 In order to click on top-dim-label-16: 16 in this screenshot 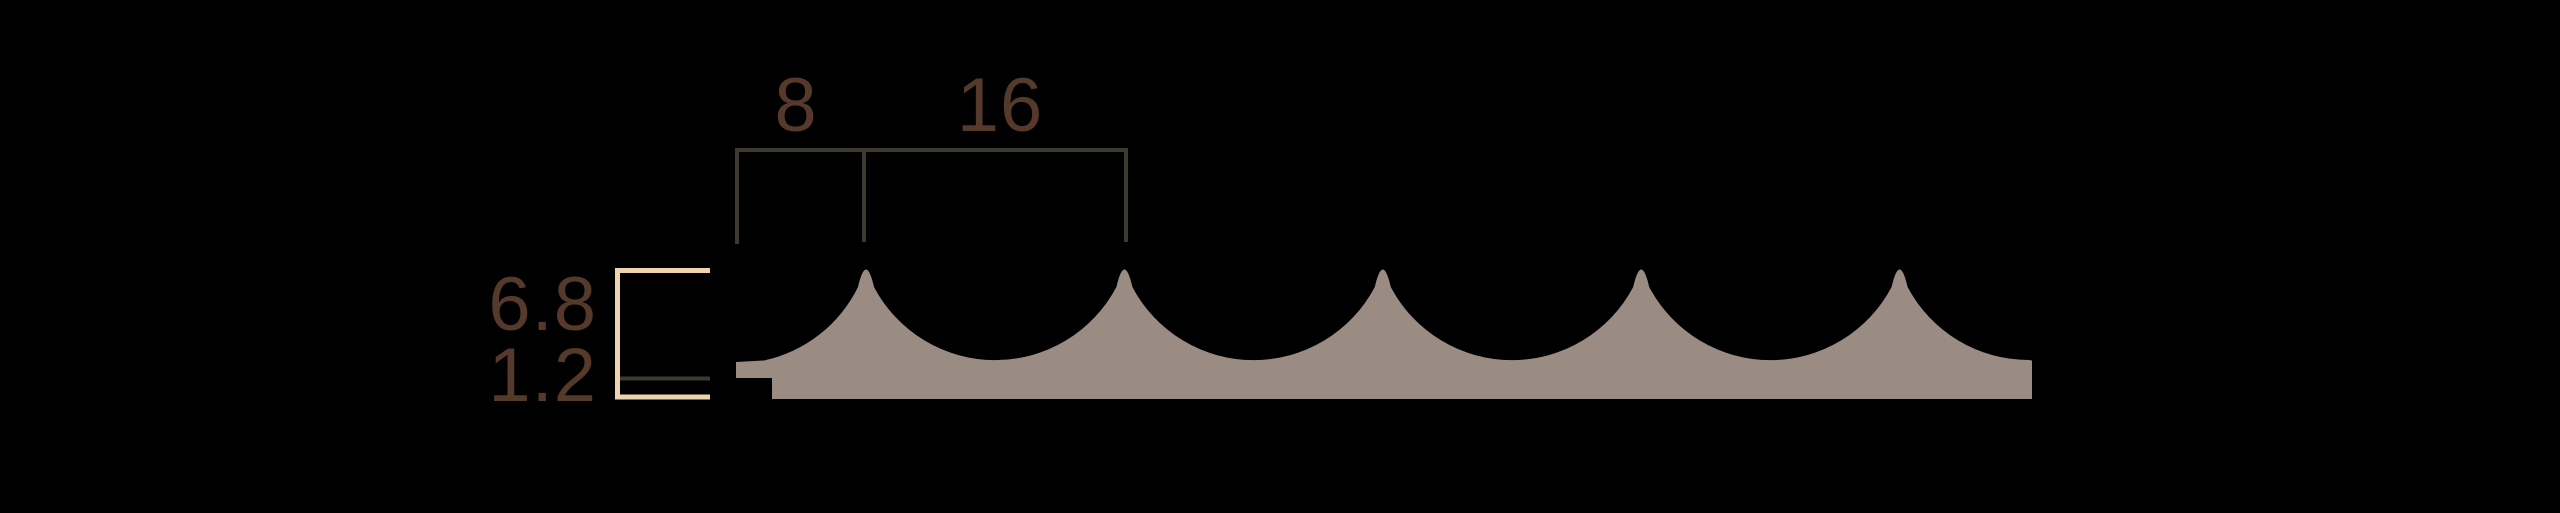, I will do `click(1000, 105)`.